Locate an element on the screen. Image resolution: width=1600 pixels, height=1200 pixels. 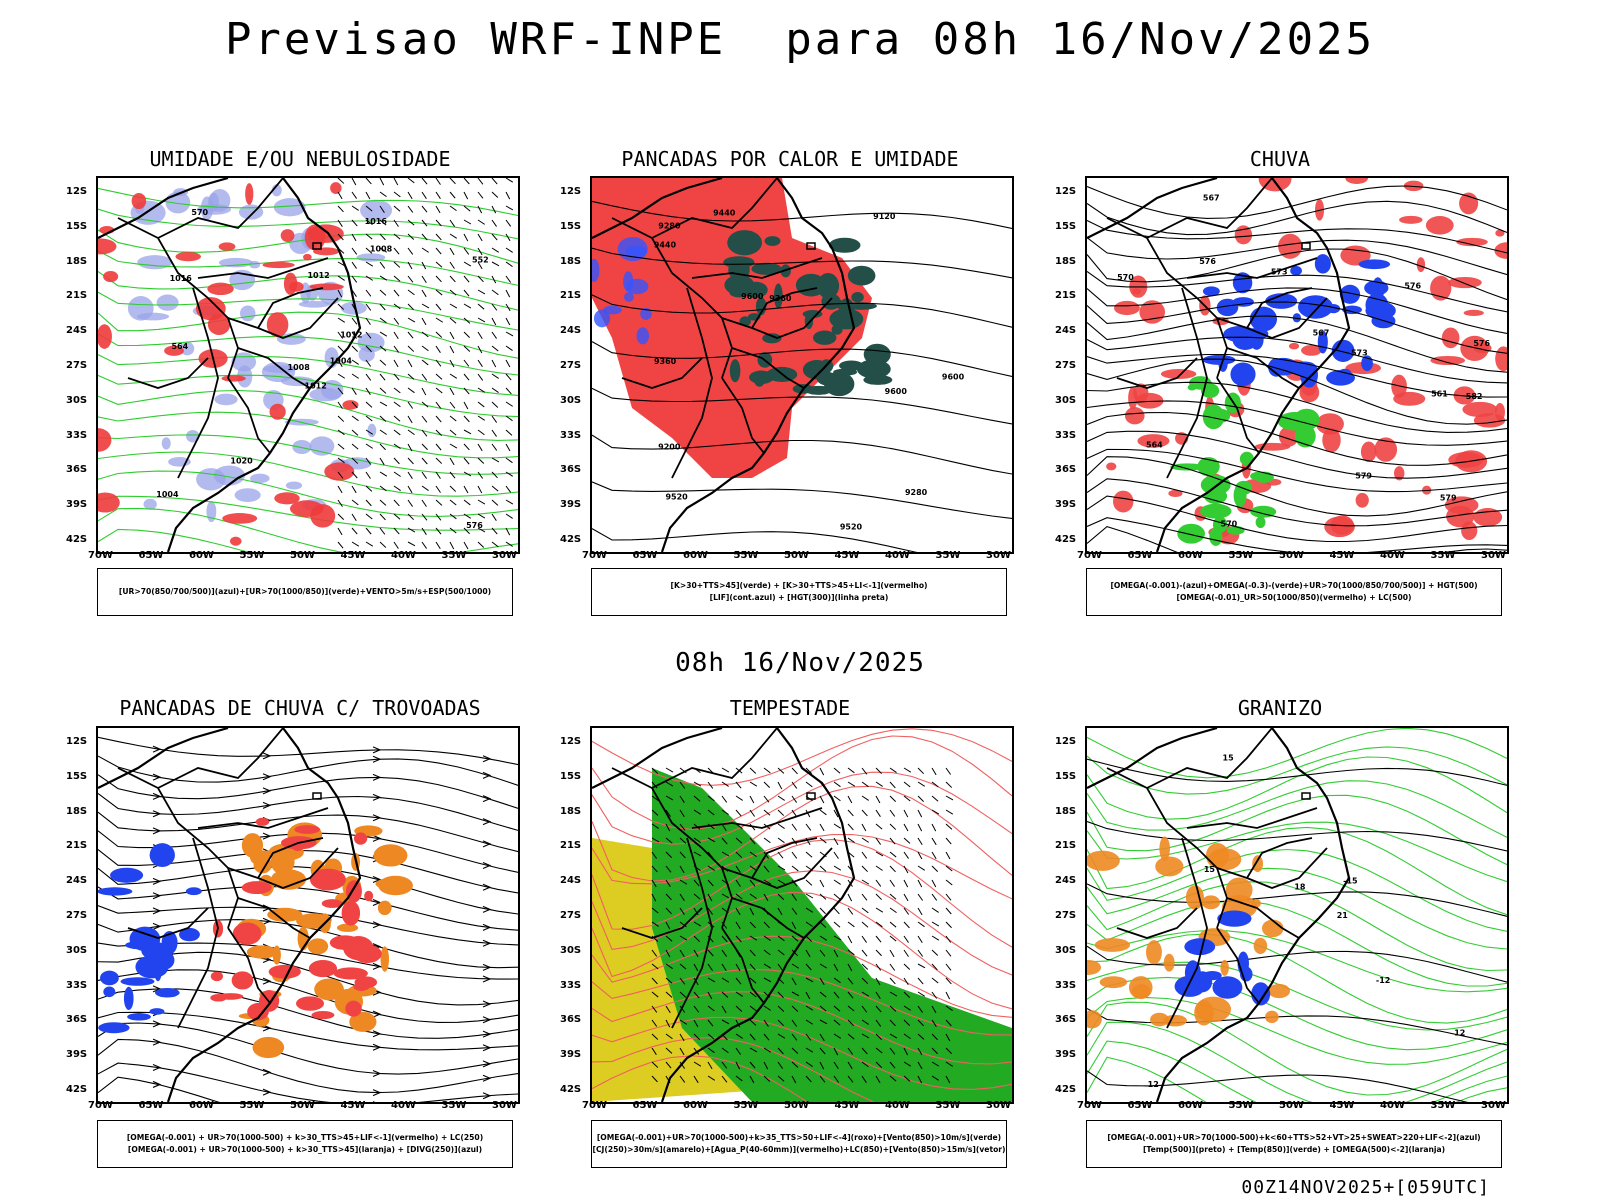
lon-tick-label: 50W is located at coordinates (302, 1105).